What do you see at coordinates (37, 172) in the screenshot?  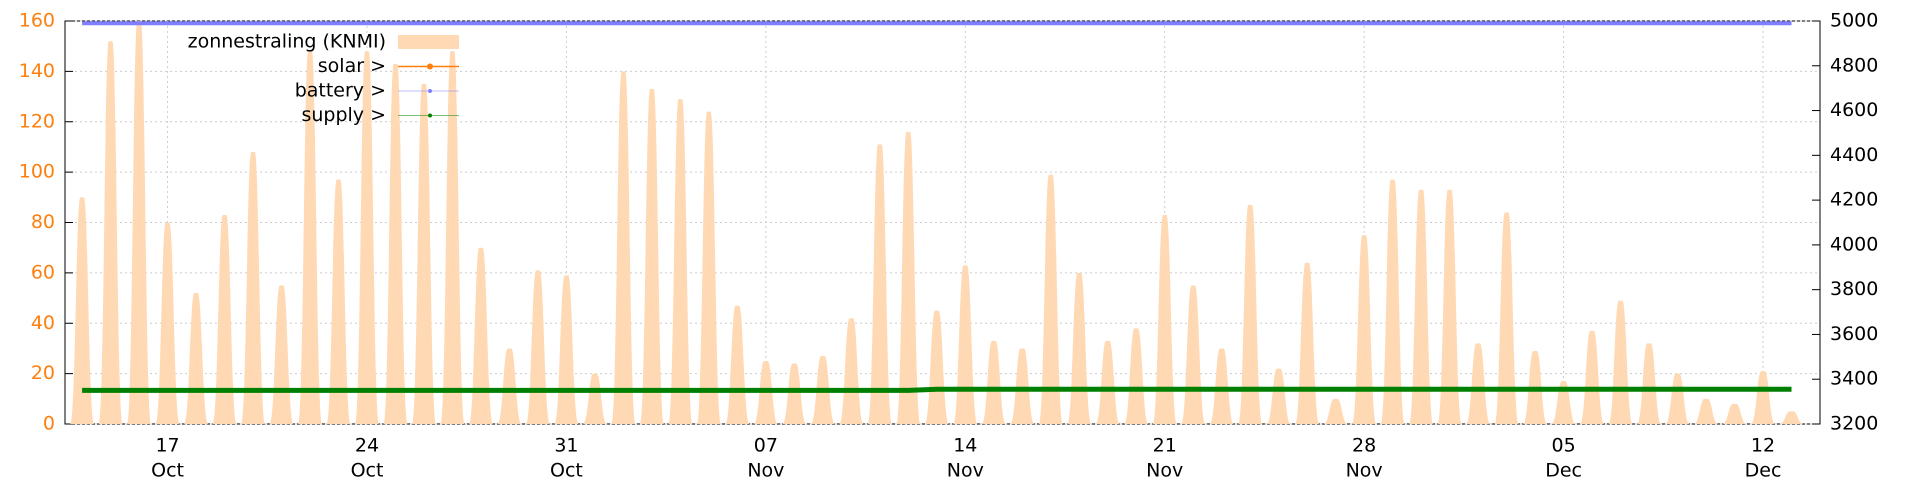 I see `y-tick-label: 100` at bounding box center [37, 172].